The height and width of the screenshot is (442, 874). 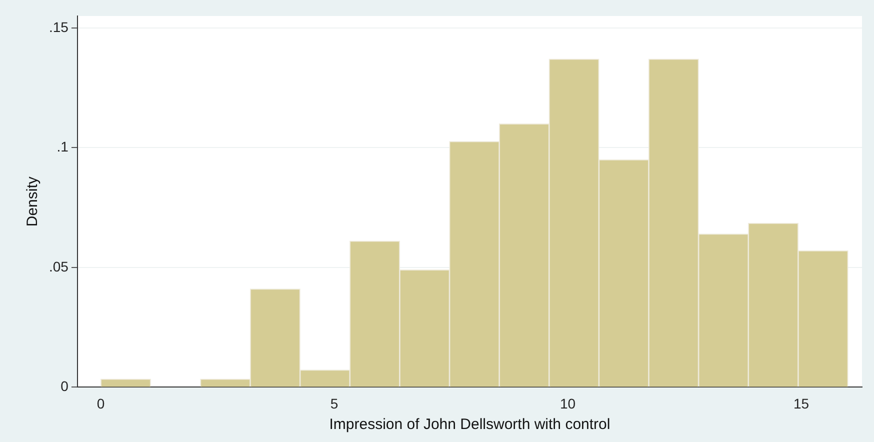 What do you see at coordinates (334, 403) in the screenshot?
I see `x-tick-label: 5` at bounding box center [334, 403].